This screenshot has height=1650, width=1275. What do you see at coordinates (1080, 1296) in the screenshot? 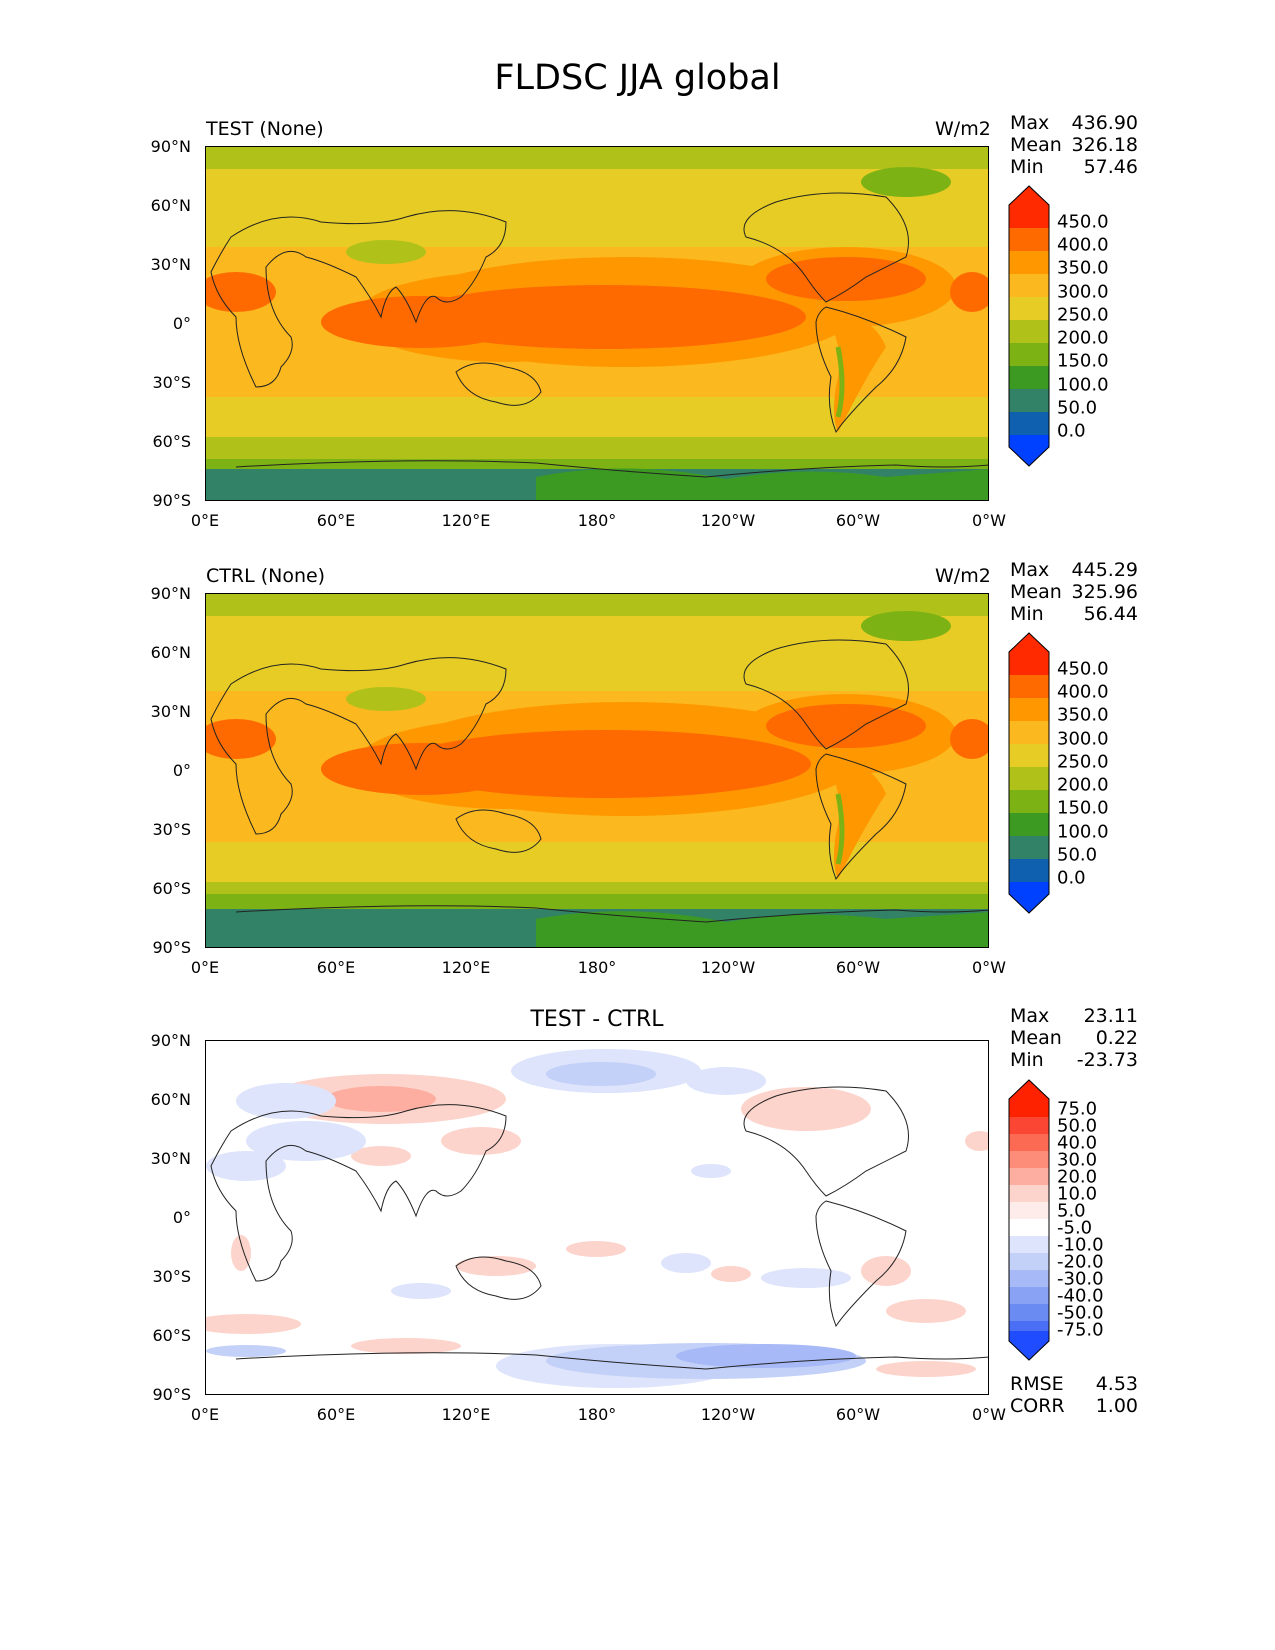
I see `cb-label: -40.0` at bounding box center [1080, 1296].